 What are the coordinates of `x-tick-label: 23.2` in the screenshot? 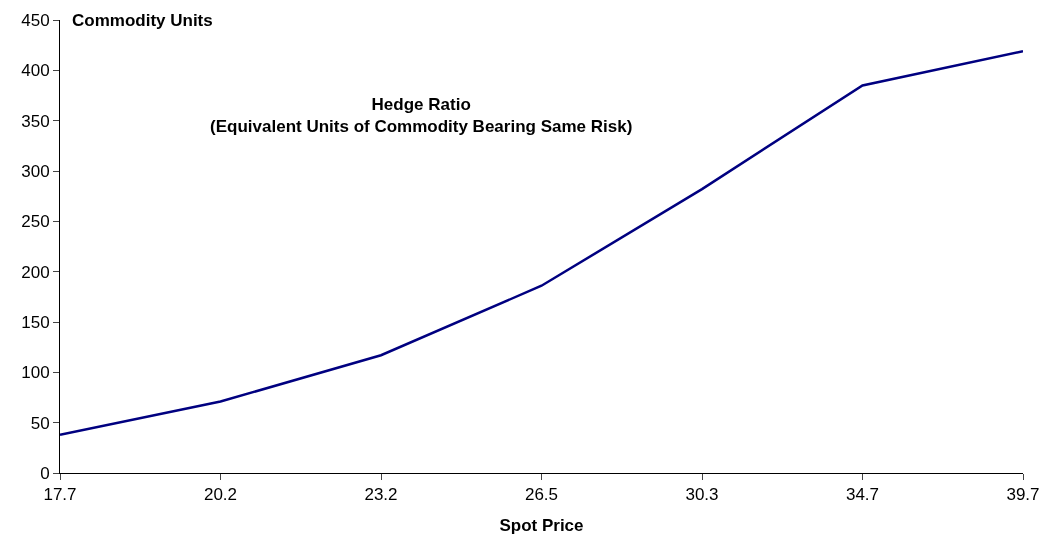 It's located at (381, 495).